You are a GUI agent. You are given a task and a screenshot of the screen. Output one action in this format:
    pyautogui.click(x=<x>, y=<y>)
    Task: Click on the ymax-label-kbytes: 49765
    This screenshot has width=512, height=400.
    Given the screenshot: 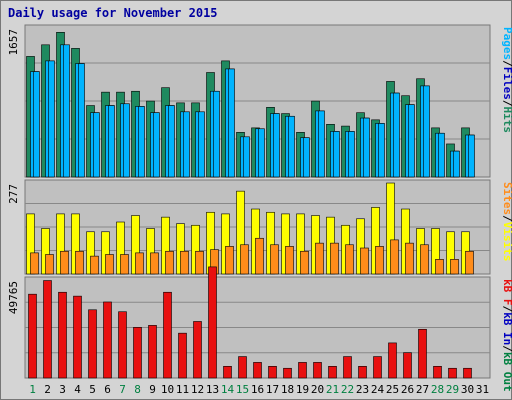 What is the action you would take?
    pyautogui.click(x=13, y=297)
    